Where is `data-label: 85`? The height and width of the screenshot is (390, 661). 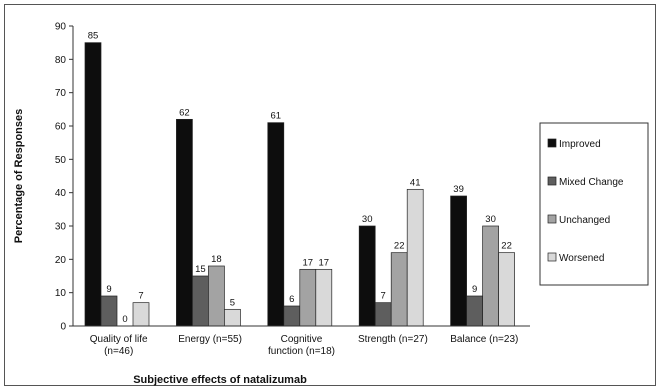 data-label: 85 is located at coordinates (93, 36).